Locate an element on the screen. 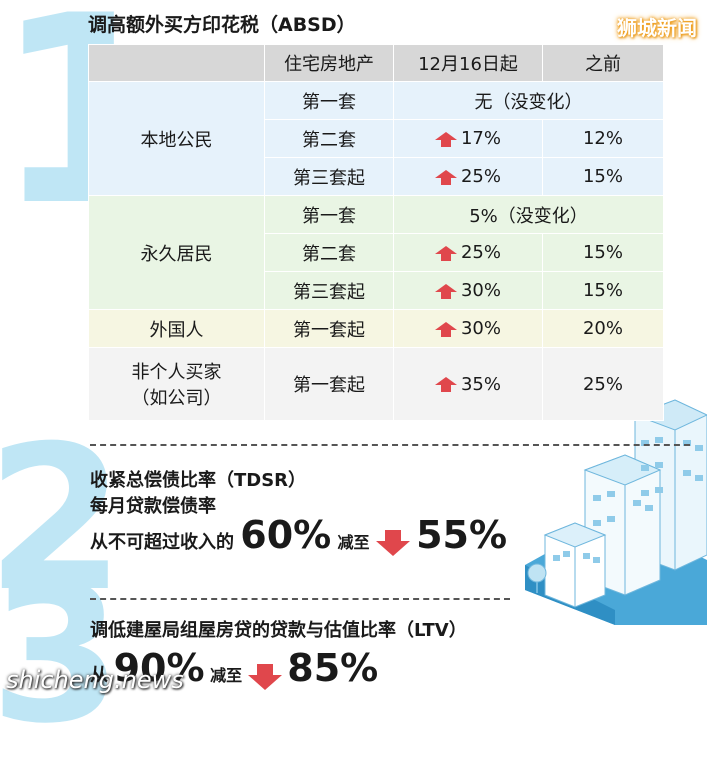 This screenshot has width=707, height=765. header-cell: 12月16日起 is located at coordinates (468, 63).